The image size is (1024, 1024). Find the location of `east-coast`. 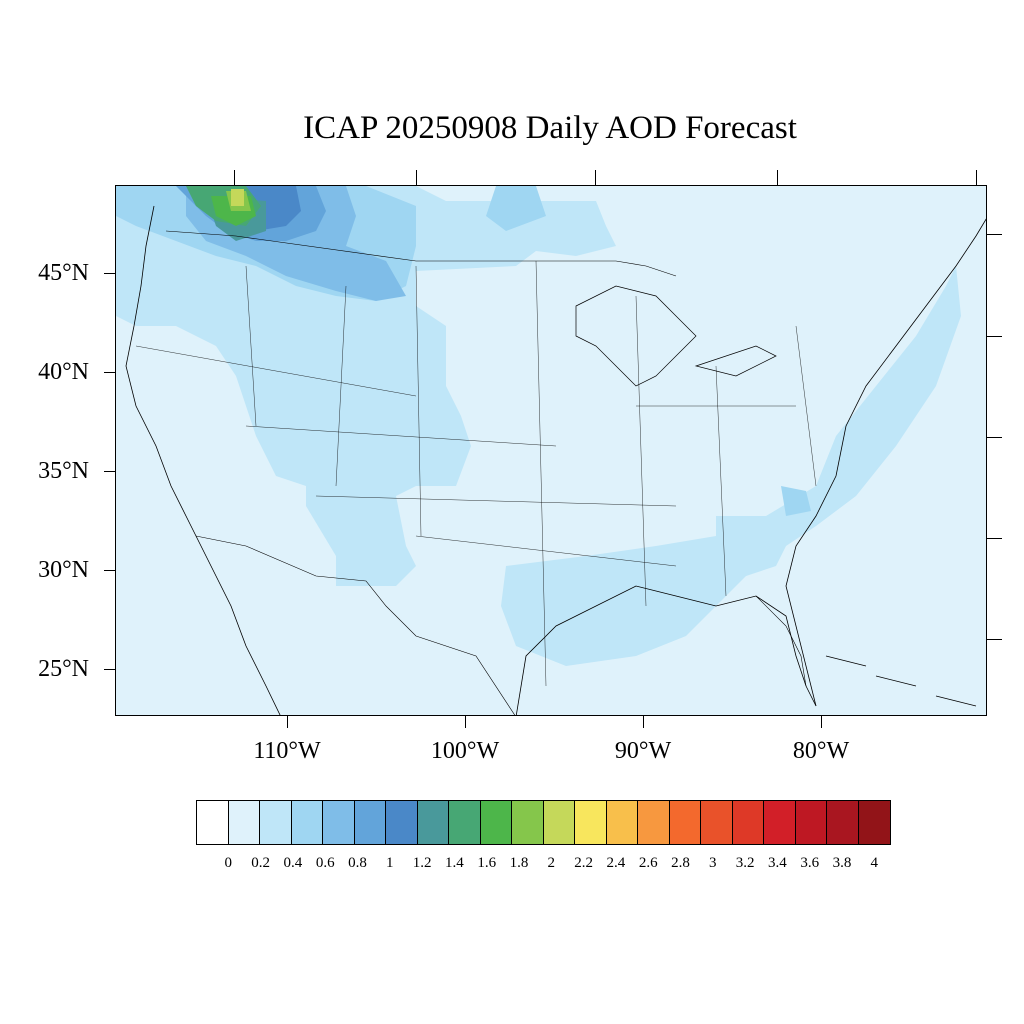

east-coast is located at coordinates (885, 462).